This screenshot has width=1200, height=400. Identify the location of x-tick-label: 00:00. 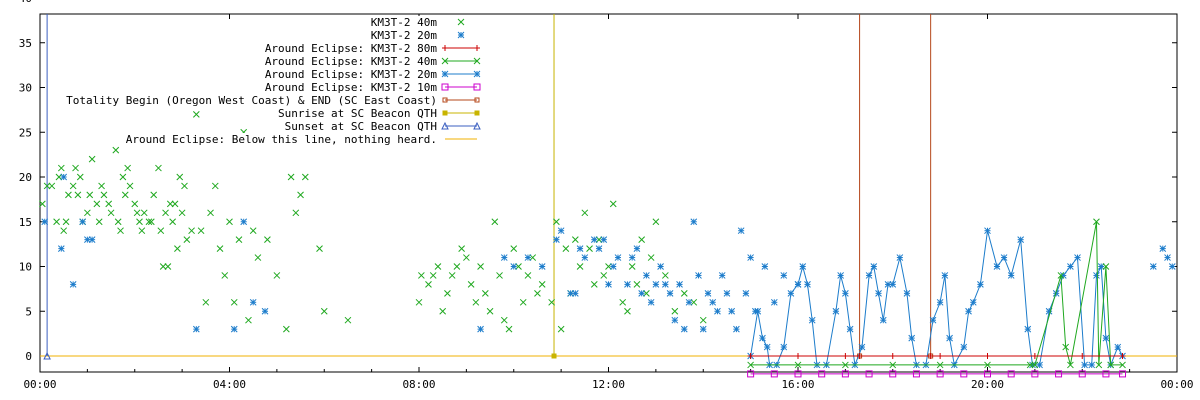
(39, 384).